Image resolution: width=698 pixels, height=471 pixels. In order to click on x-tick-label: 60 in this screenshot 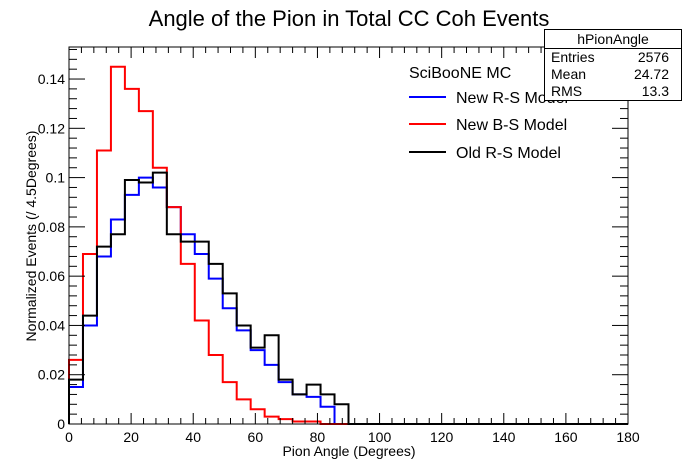, I will do `click(256, 437)`.